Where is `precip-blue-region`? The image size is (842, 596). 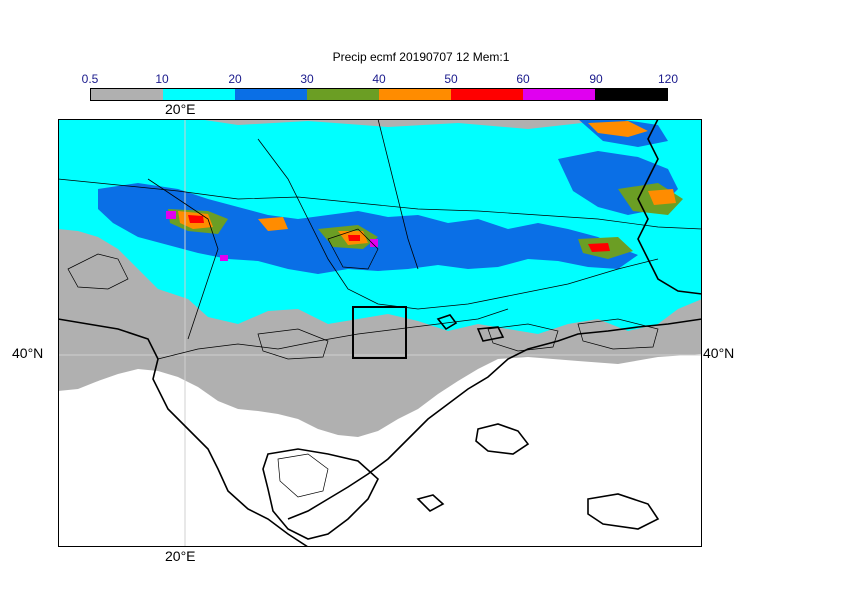
precip-blue-region is located at coordinates (368, 228).